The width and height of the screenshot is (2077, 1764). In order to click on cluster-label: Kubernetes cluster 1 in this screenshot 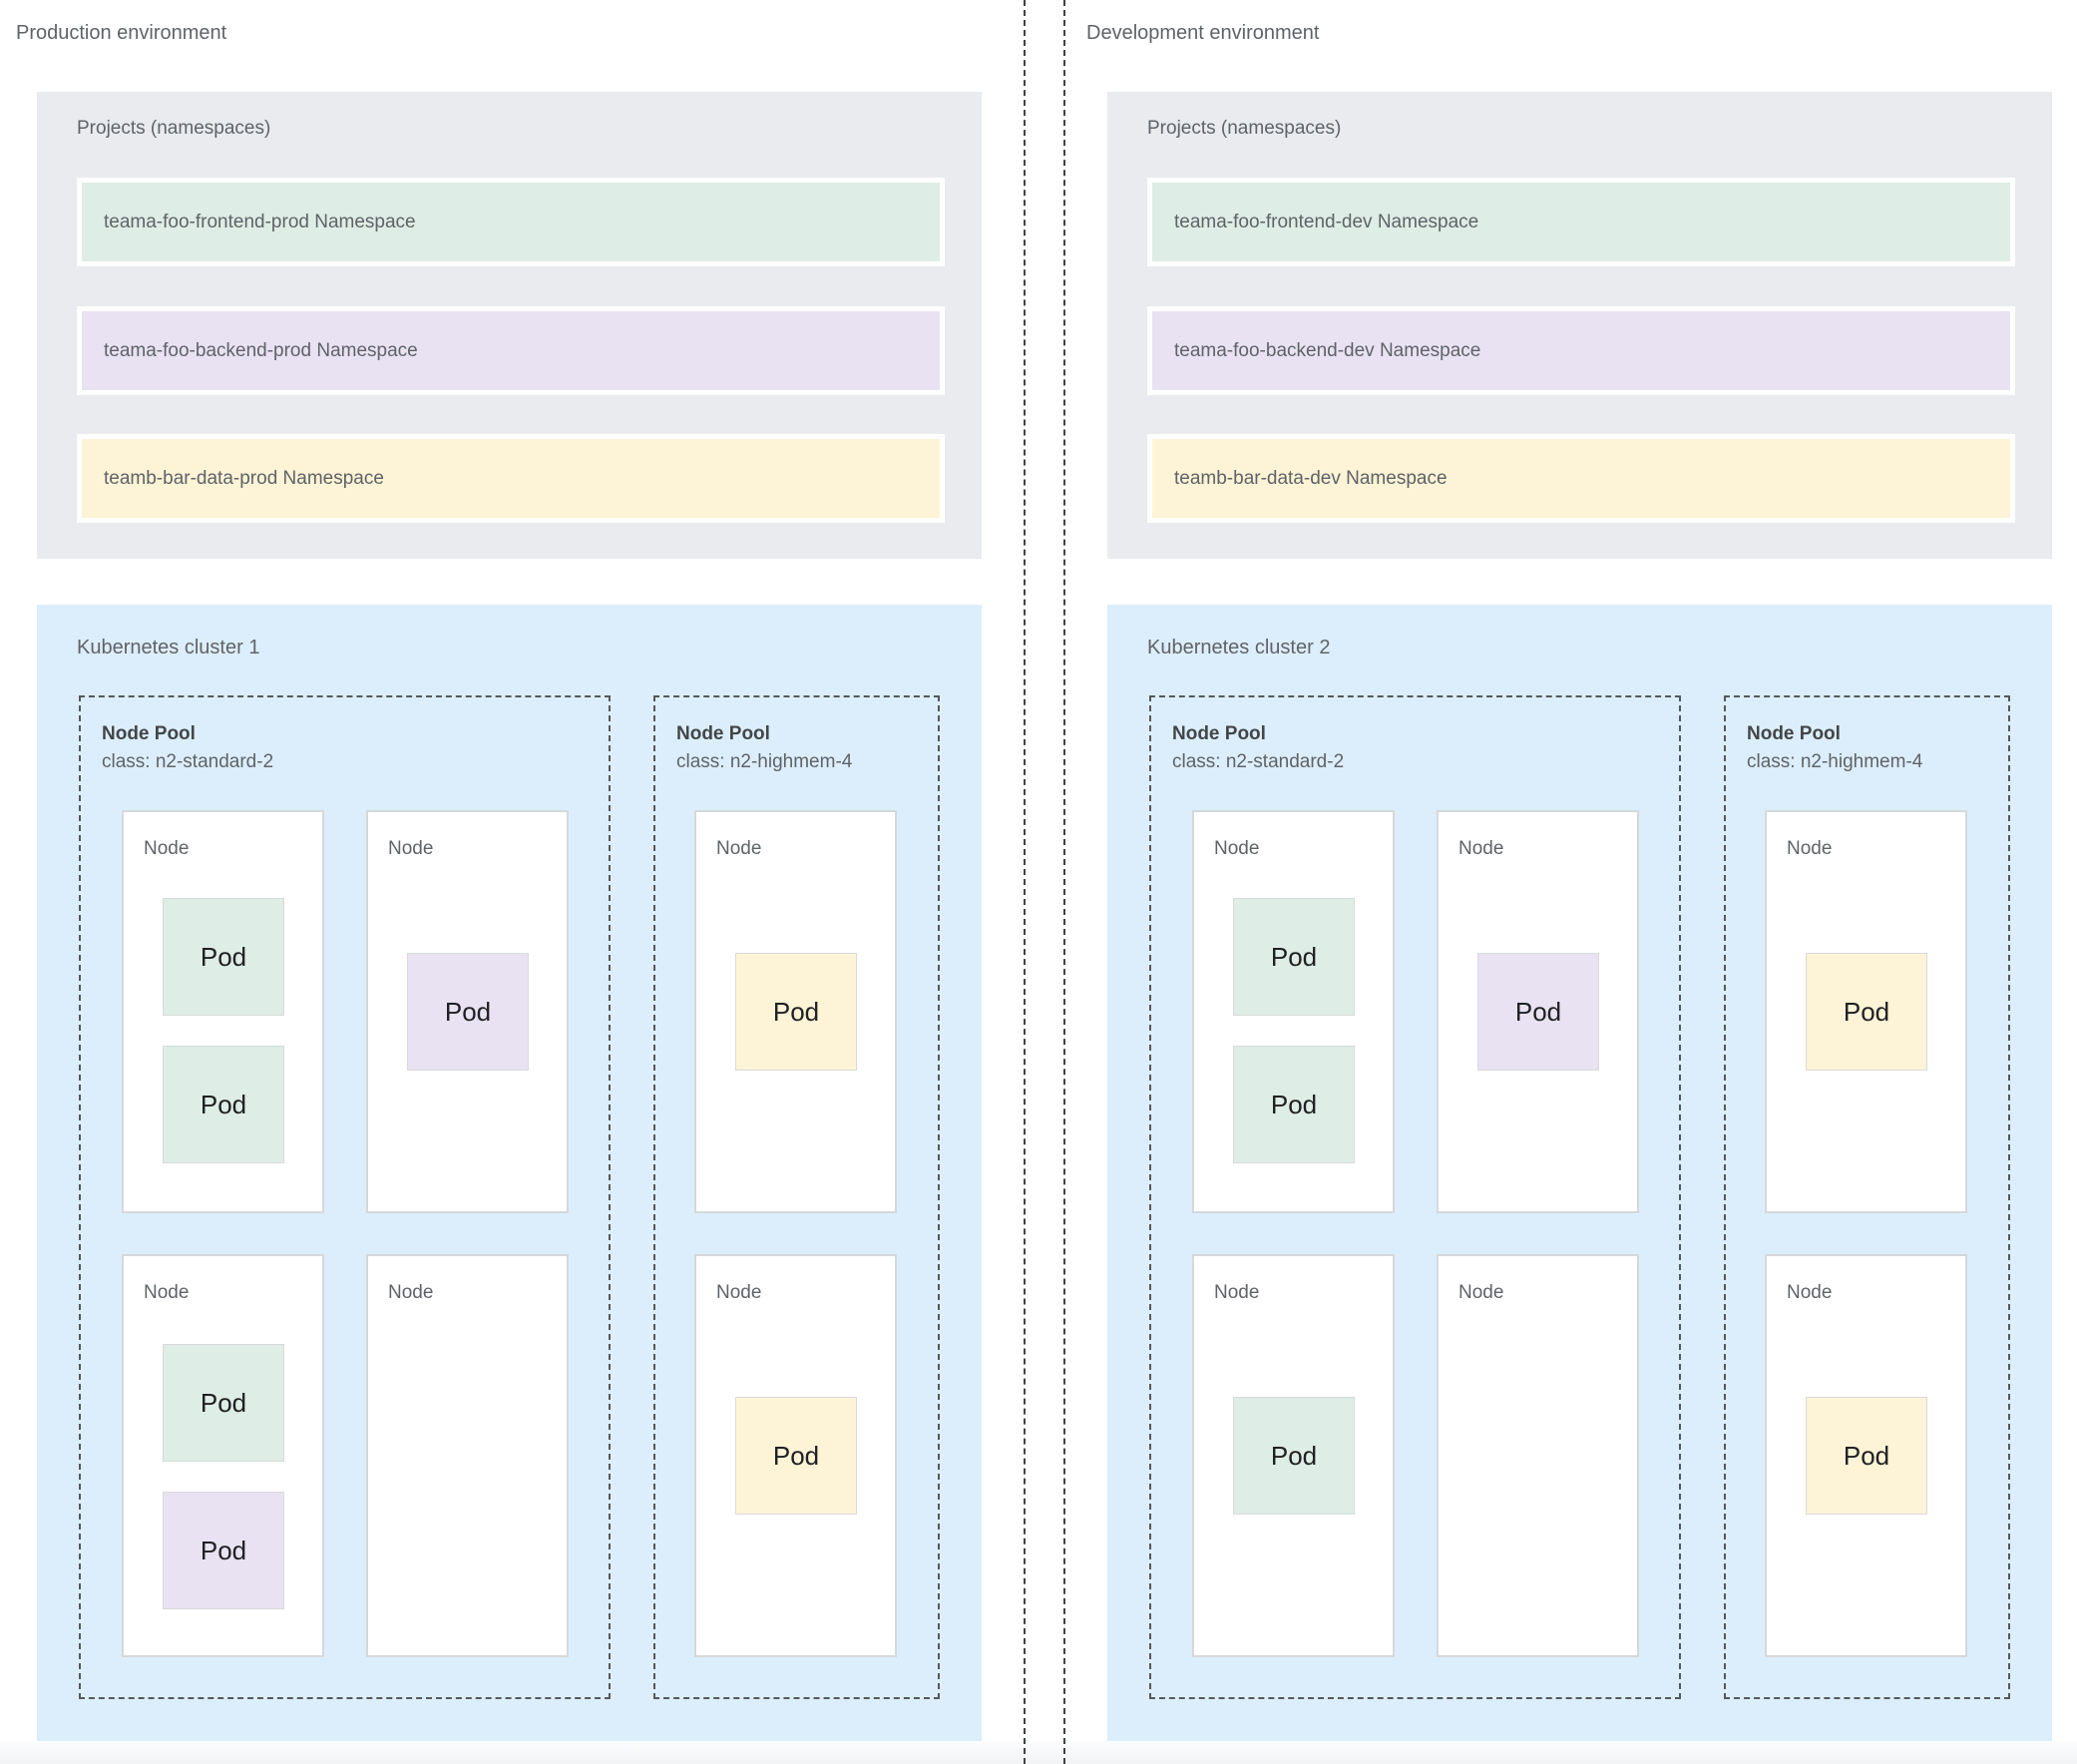, I will do `click(169, 648)`.